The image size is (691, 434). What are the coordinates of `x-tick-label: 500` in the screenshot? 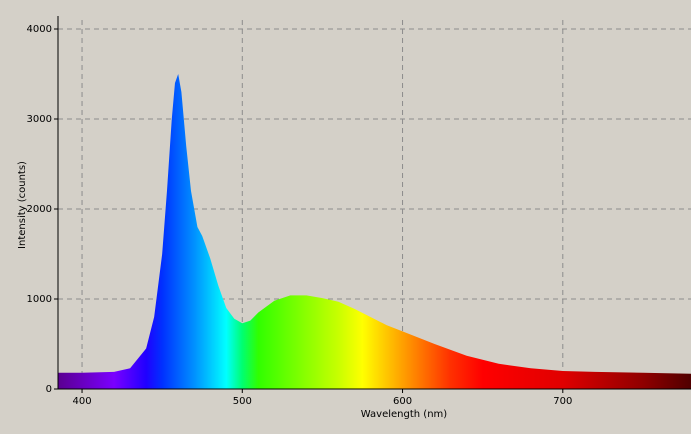 It's located at (242, 401).